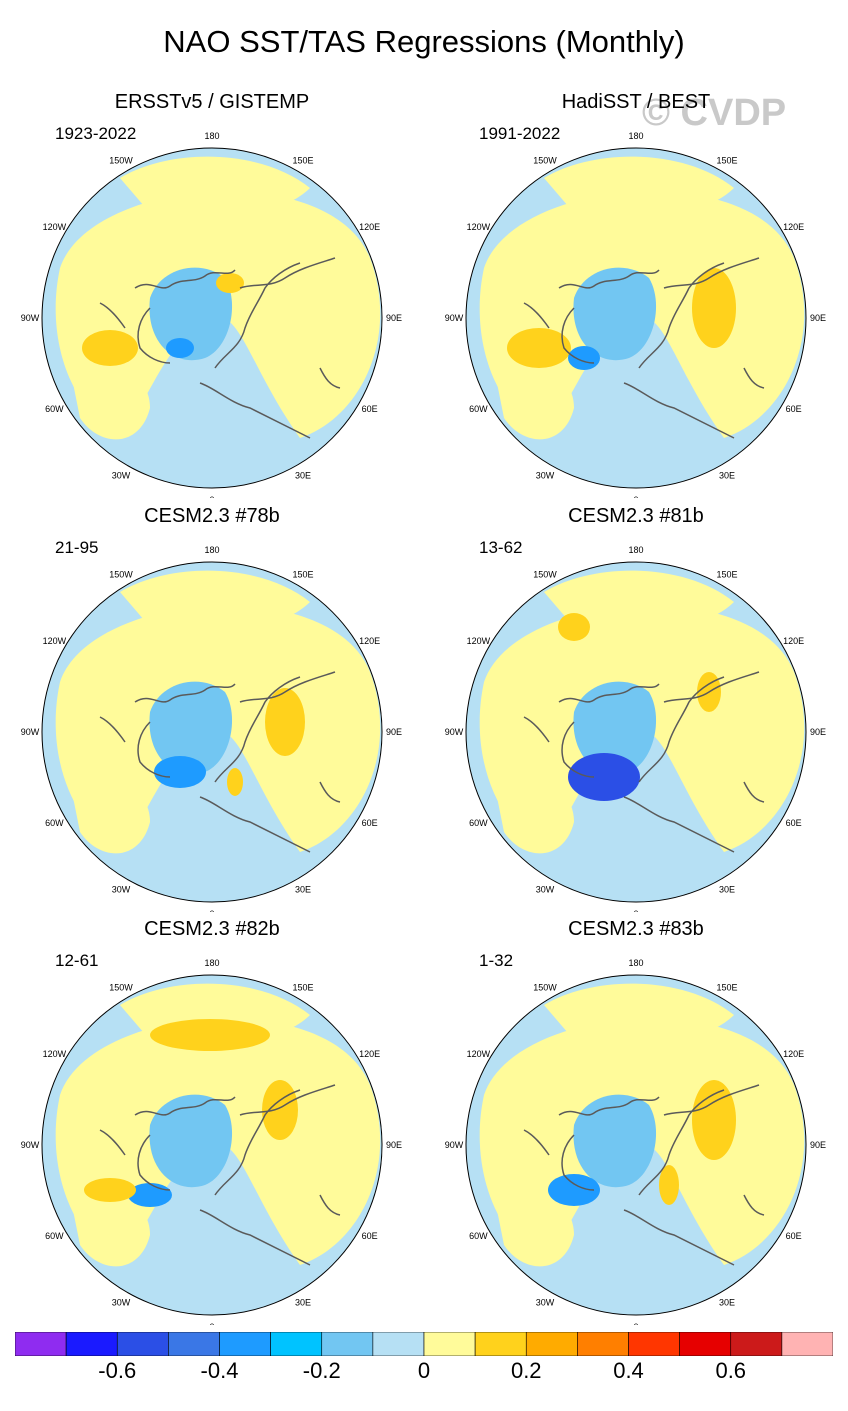  What do you see at coordinates (526, 1370) in the screenshot?
I see `colorbar-tick-label: 0.2` at bounding box center [526, 1370].